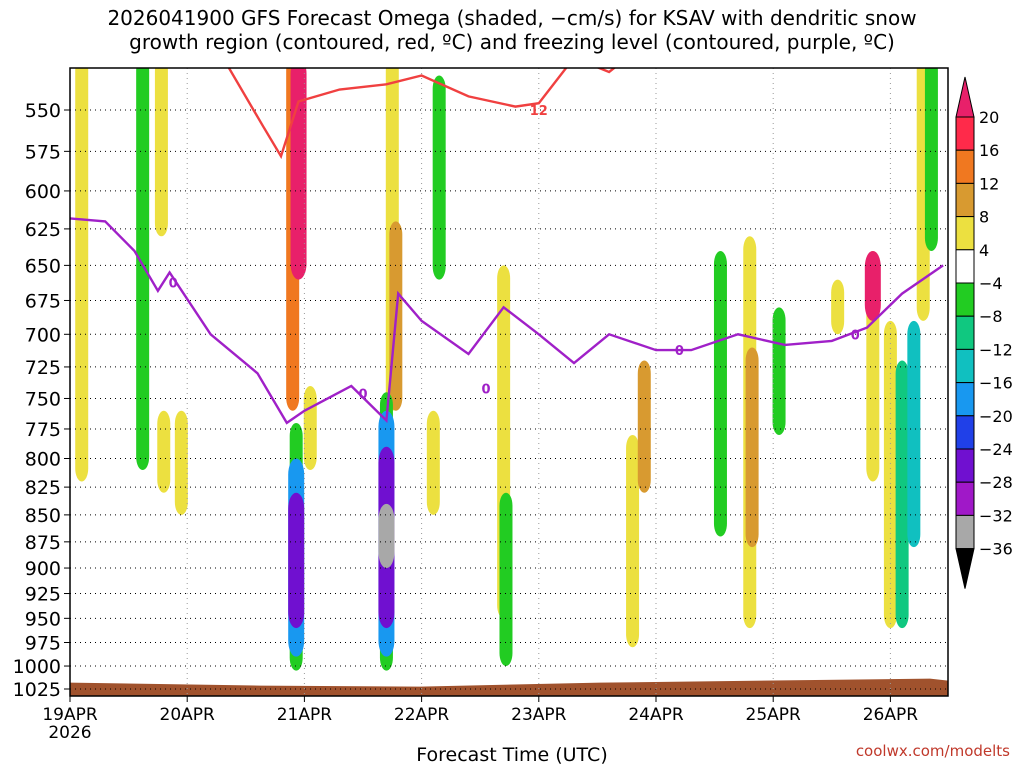 The width and height of the screenshot is (1024, 768). Describe the element at coordinates (996, 549) in the screenshot. I see `colorbar-label: −36` at that location.